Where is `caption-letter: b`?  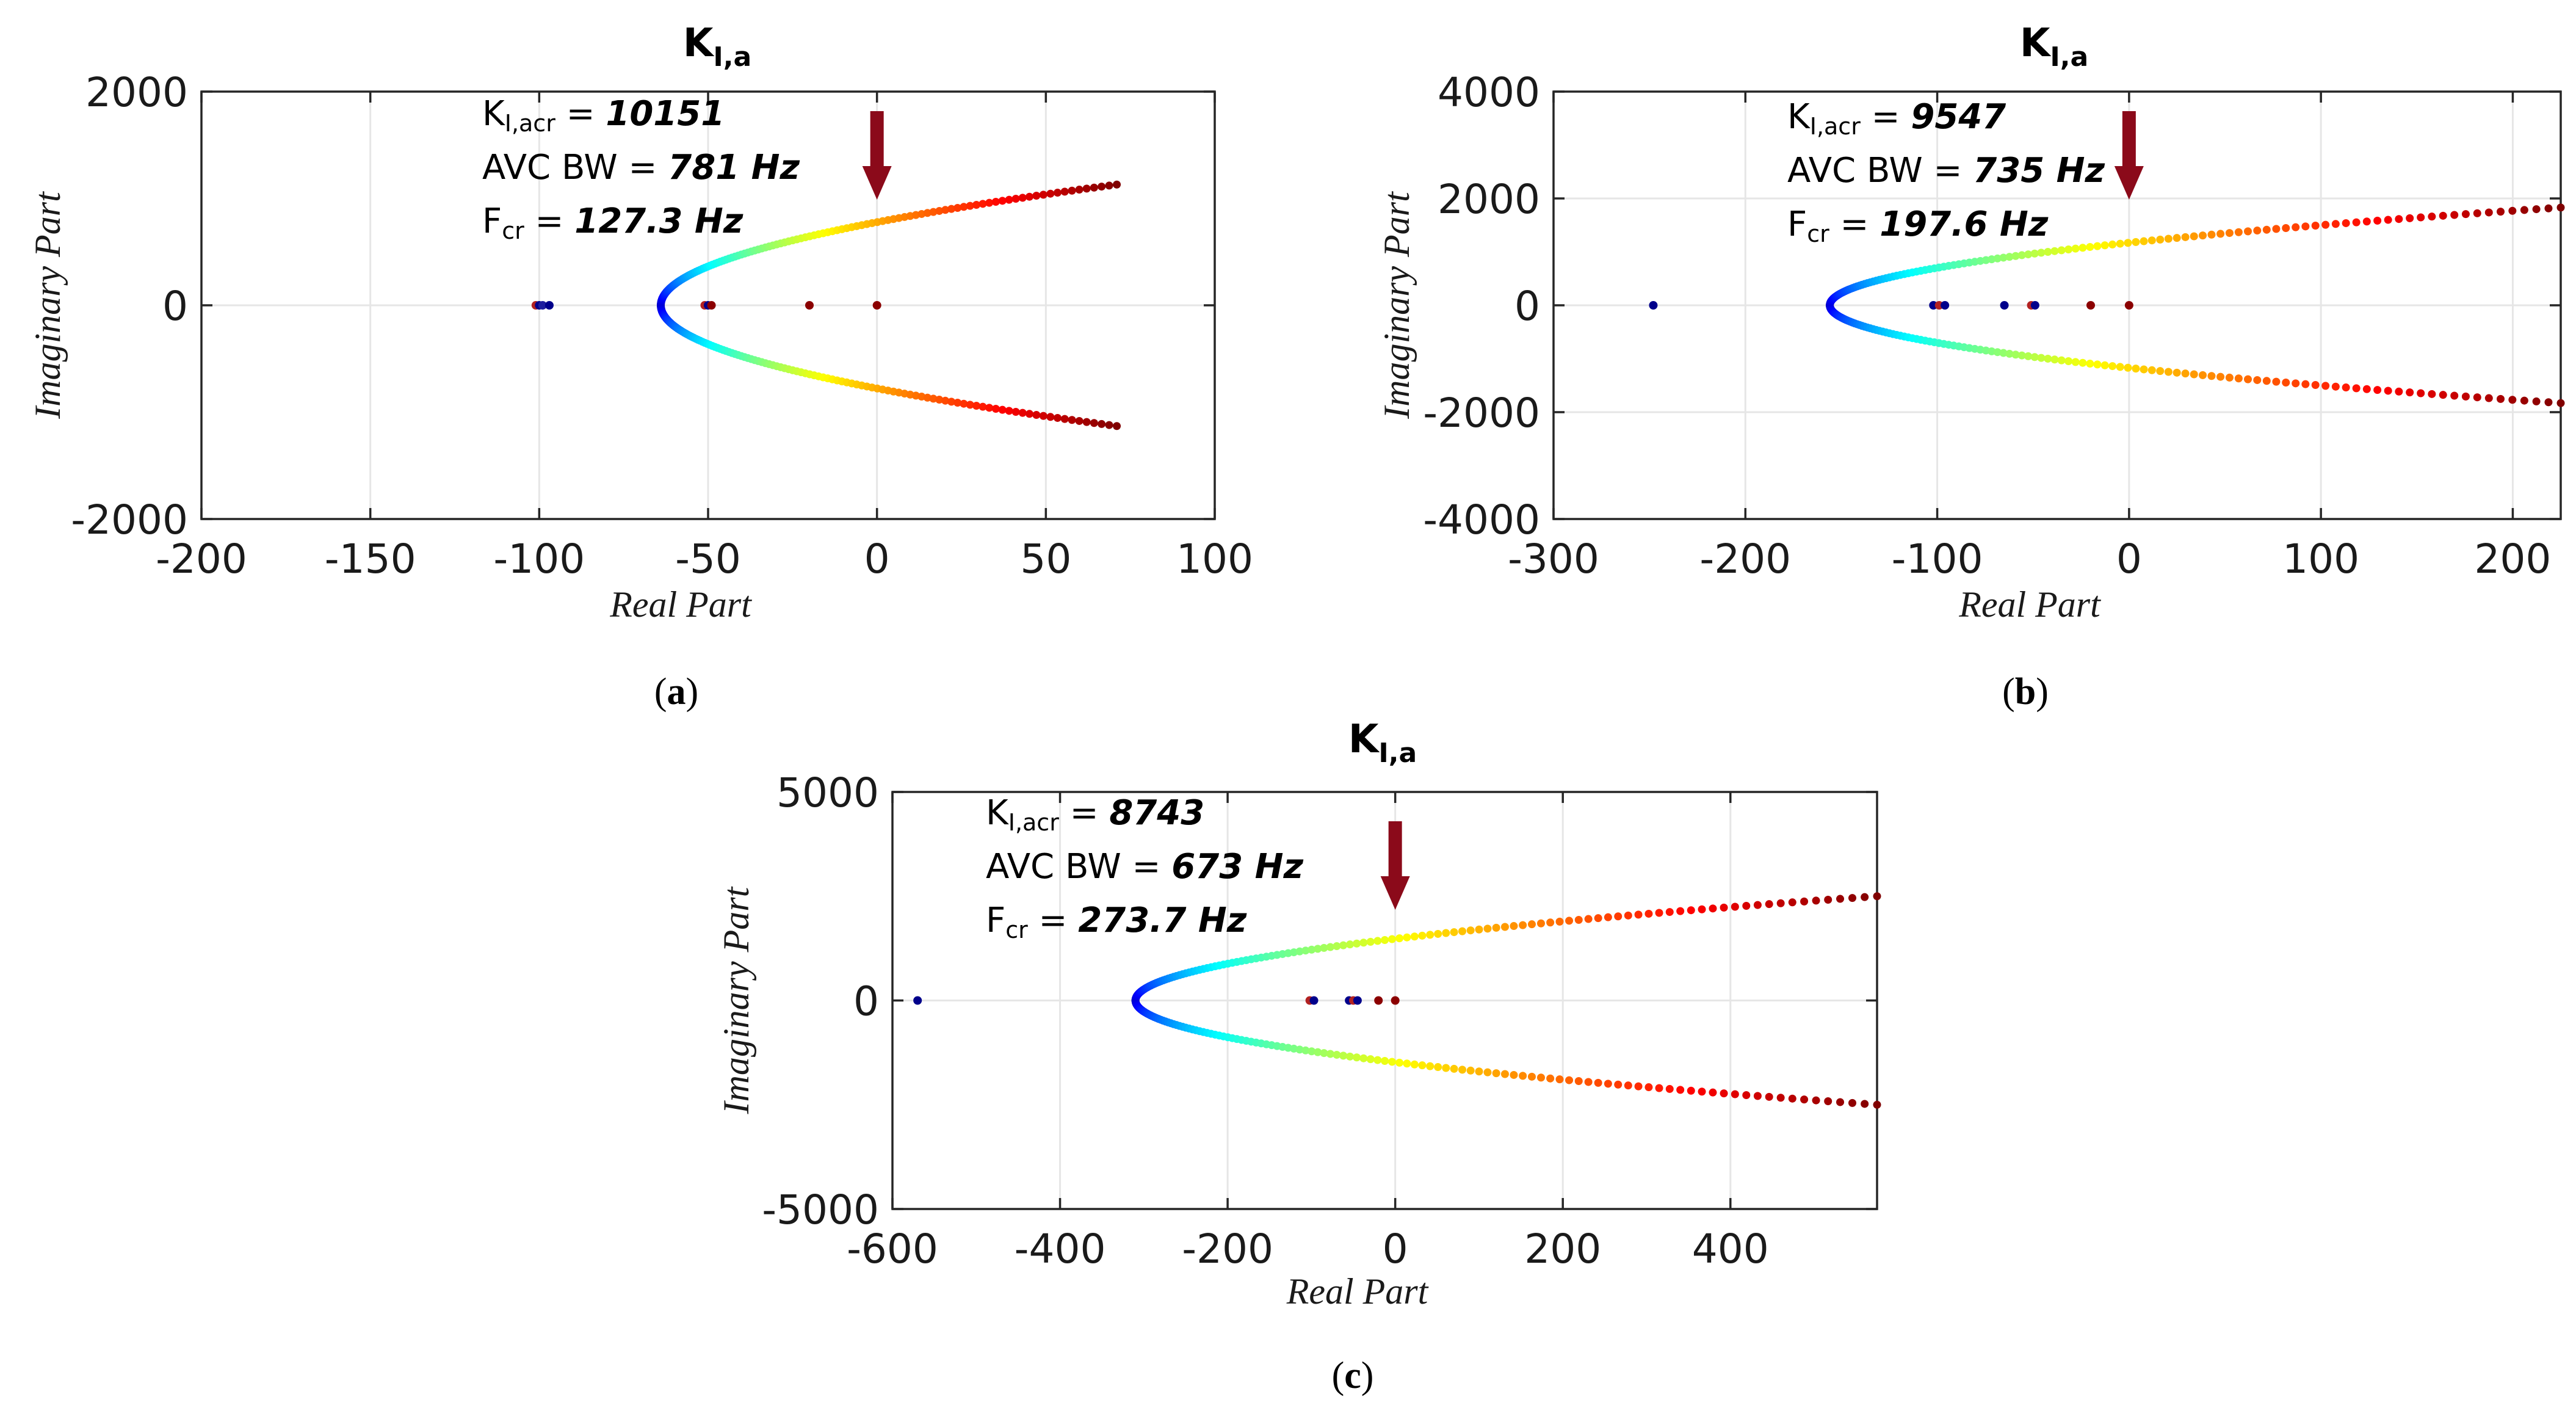 caption-letter: b is located at coordinates (2025, 692).